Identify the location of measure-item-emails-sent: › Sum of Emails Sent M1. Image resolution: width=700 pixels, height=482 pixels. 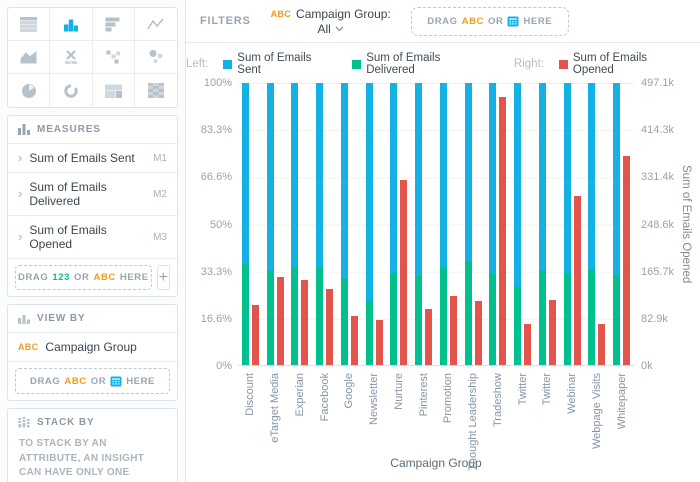
(92, 157).